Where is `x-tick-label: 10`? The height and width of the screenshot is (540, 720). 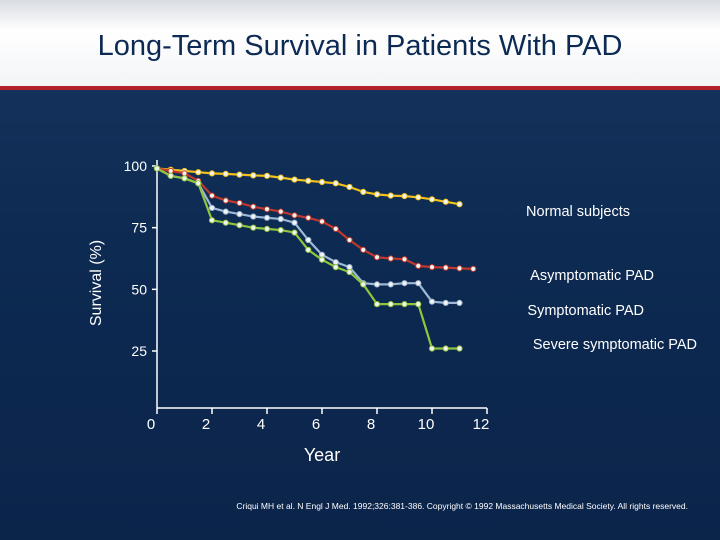 x-tick-label: 10 is located at coordinates (426, 424).